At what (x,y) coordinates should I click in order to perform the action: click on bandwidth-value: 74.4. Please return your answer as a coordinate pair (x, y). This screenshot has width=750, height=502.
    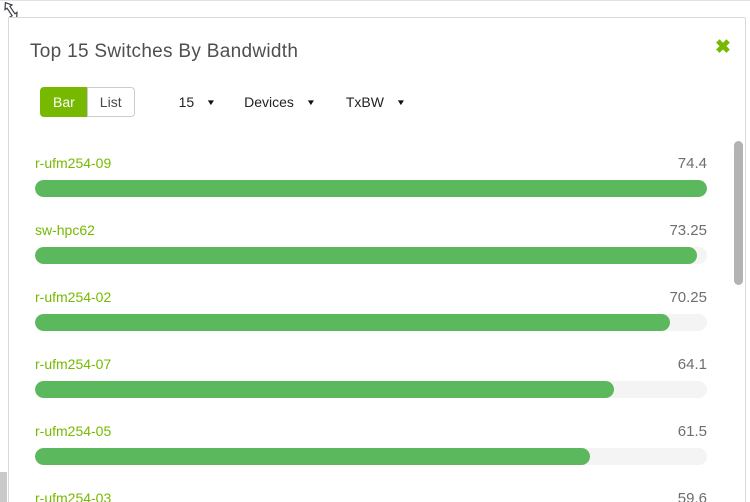
    Looking at the image, I should click on (692, 163).